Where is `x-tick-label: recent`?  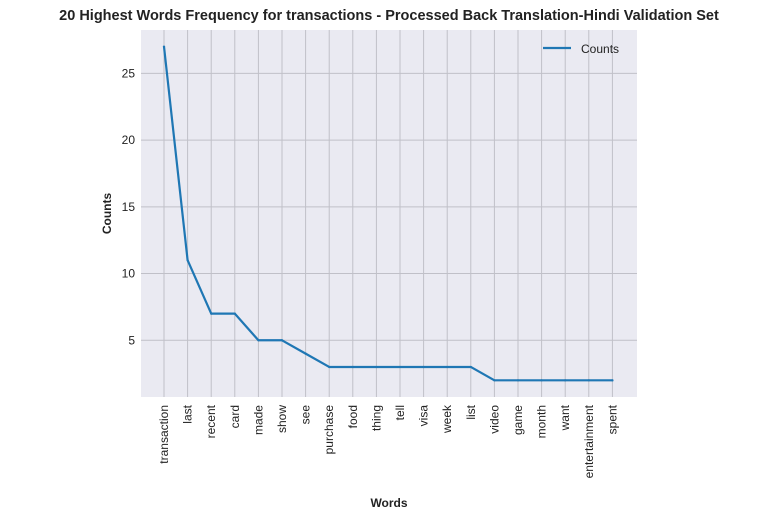 x-tick-label: recent is located at coordinates (211, 421).